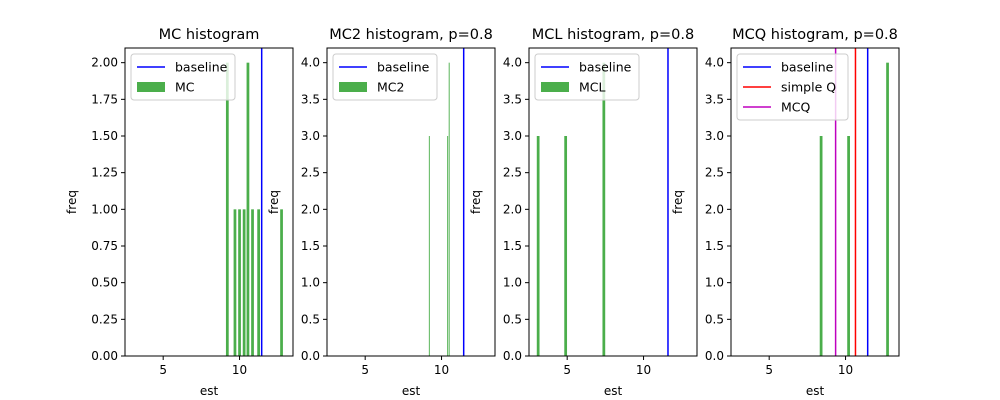 This screenshot has width=1000, height=400. I want to click on subplot-title: MC histogram, so click(209, 35).